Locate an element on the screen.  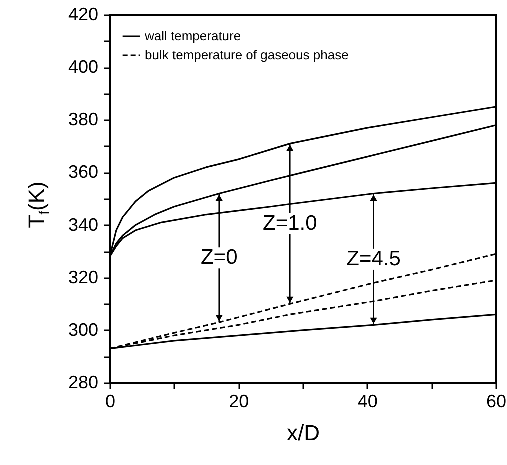
x-tick-label: 60 is located at coordinates (496, 402).